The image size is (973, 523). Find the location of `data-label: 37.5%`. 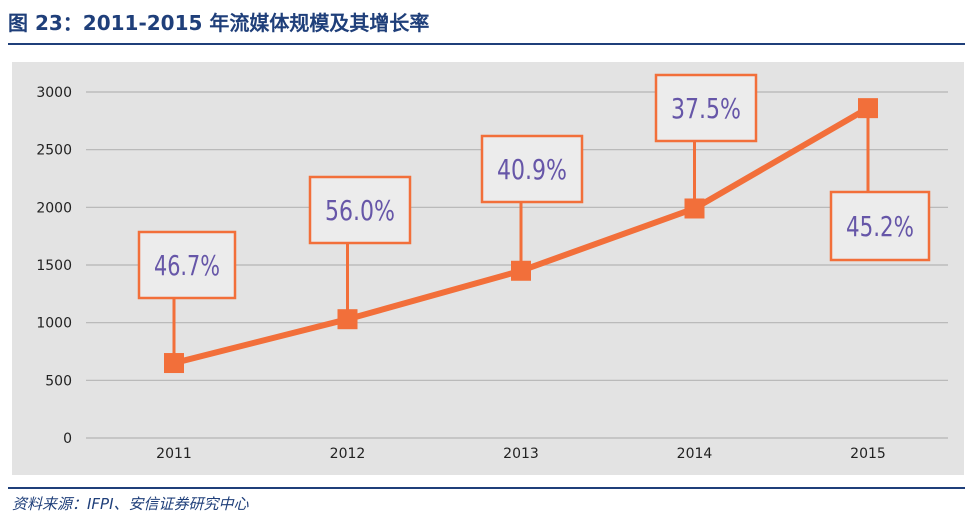

data-label: 37.5% is located at coordinates (706, 108).